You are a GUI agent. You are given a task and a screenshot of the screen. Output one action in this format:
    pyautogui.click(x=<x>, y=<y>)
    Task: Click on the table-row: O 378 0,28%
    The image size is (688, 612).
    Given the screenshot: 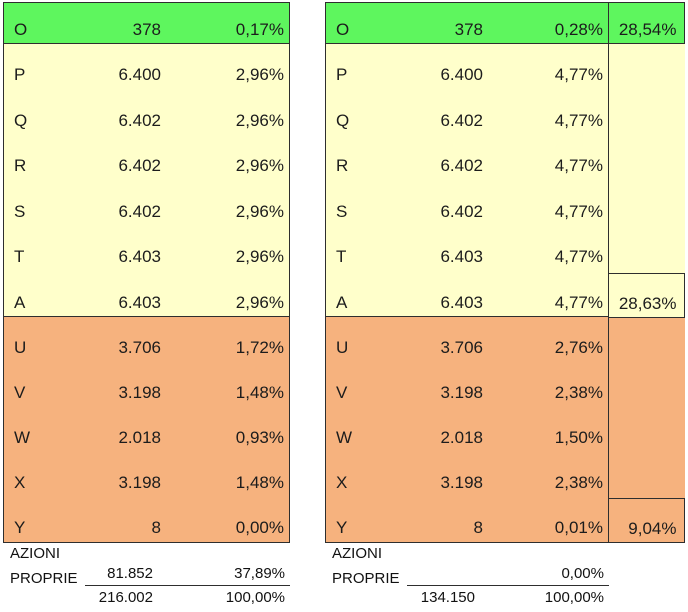 What is the action you would take?
    pyautogui.click(x=467, y=23)
    